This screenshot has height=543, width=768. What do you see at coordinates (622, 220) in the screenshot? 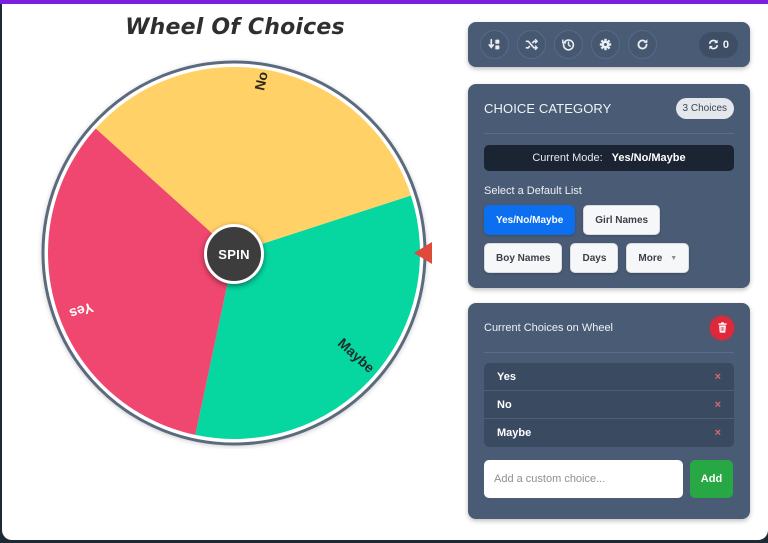
I see `preset-girl-names: Girl Names` at bounding box center [622, 220].